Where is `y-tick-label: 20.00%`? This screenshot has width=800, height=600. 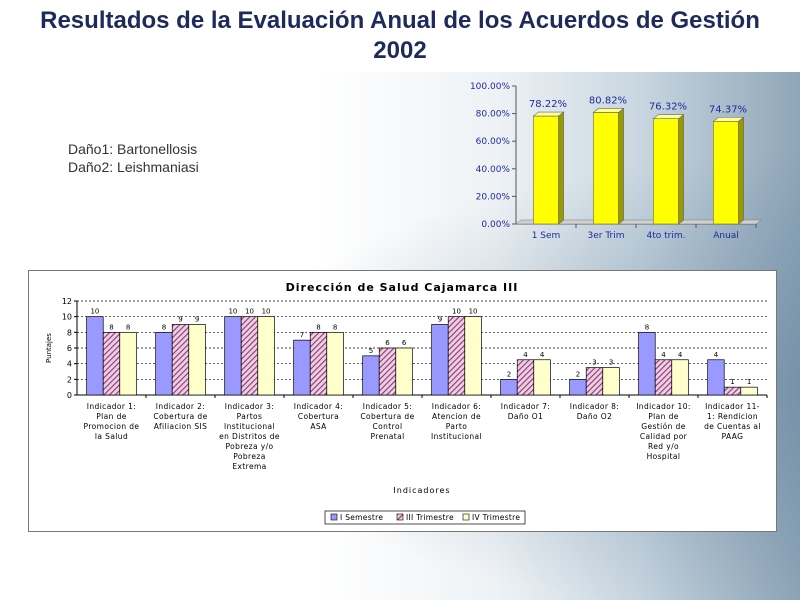
y-tick-label: 20.00% is located at coordinates (493, 197).